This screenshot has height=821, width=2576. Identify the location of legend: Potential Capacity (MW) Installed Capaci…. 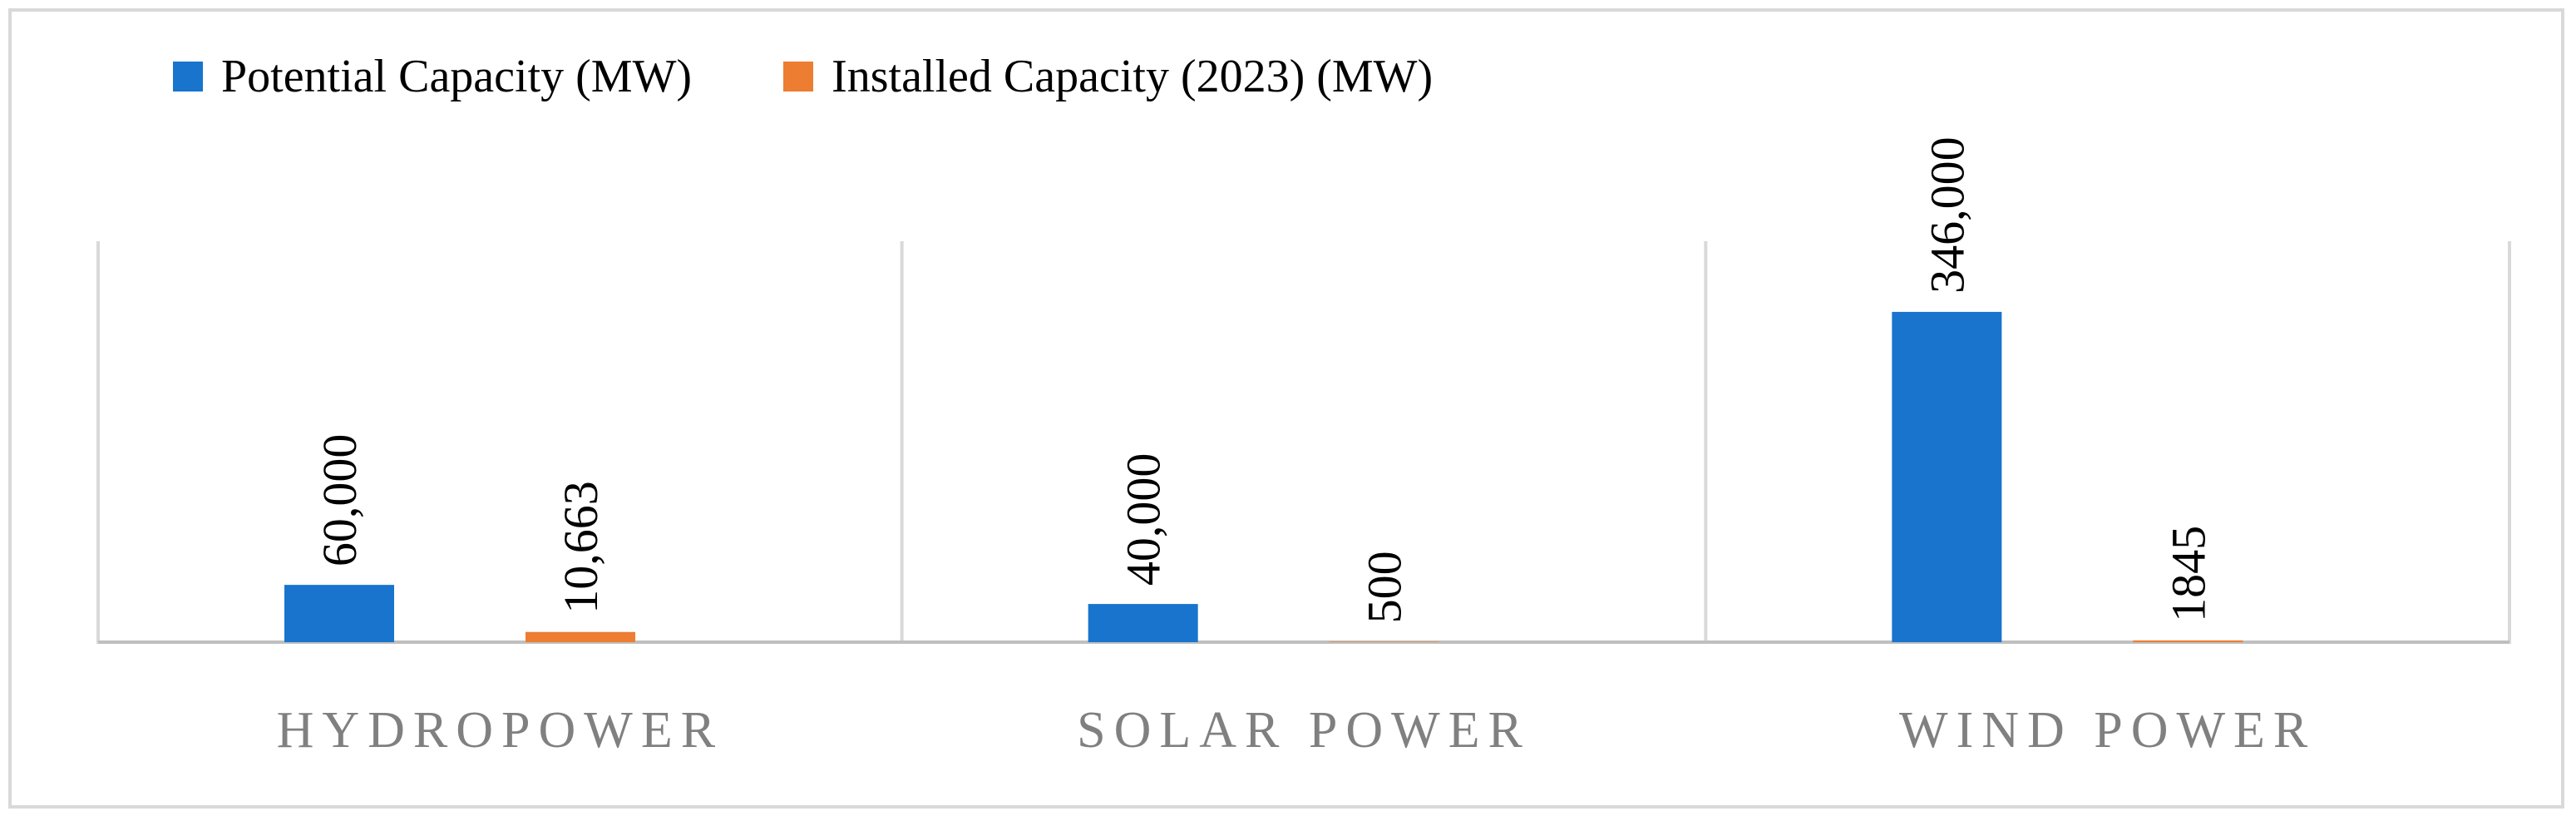
(848, 76).